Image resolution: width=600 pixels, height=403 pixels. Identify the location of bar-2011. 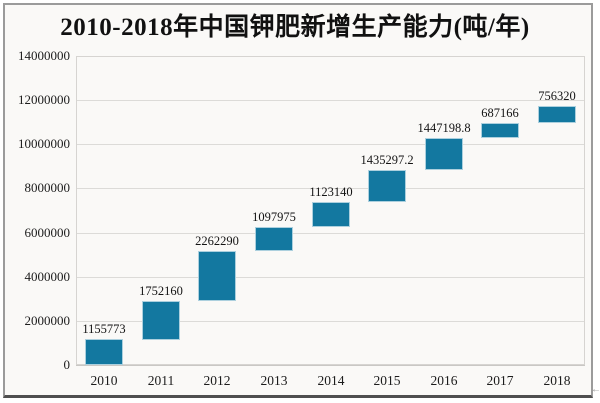
(161, 320).